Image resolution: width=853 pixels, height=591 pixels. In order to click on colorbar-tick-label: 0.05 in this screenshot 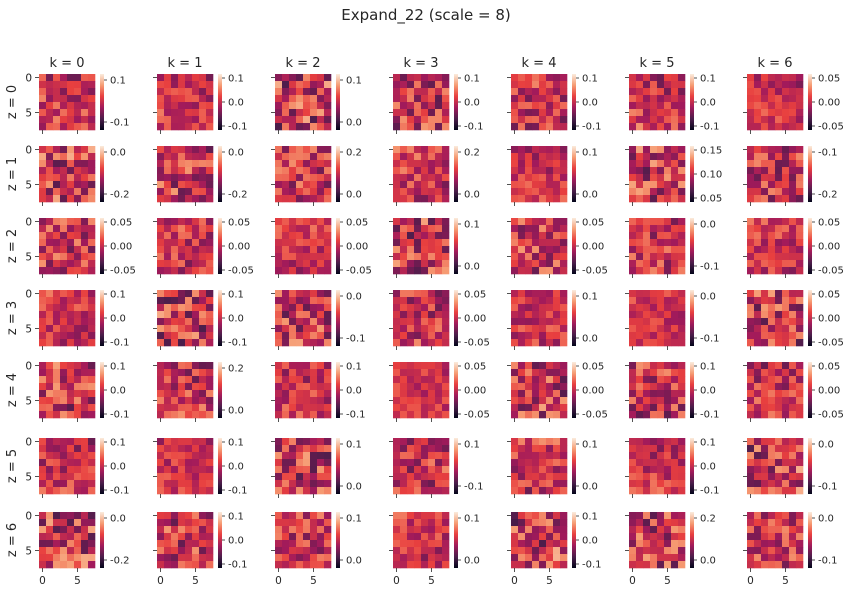, I will do `click(593, 223)`.